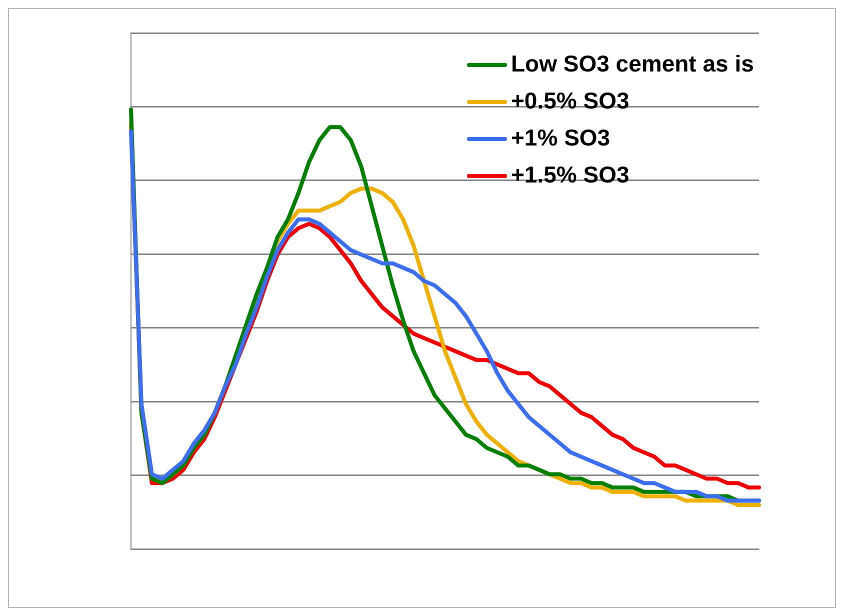 The image size is (844, 616). I want to click on legend-label: +0.5% SO3, so click(570, 100).